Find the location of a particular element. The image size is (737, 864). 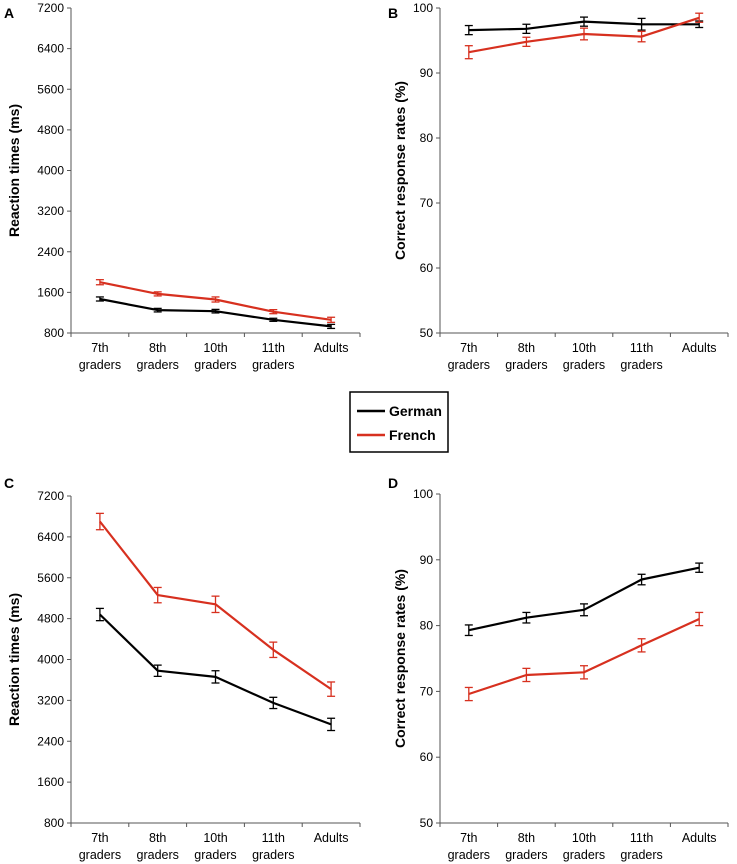

y-tick-label: 2400 is located at coordinates (50, 741).